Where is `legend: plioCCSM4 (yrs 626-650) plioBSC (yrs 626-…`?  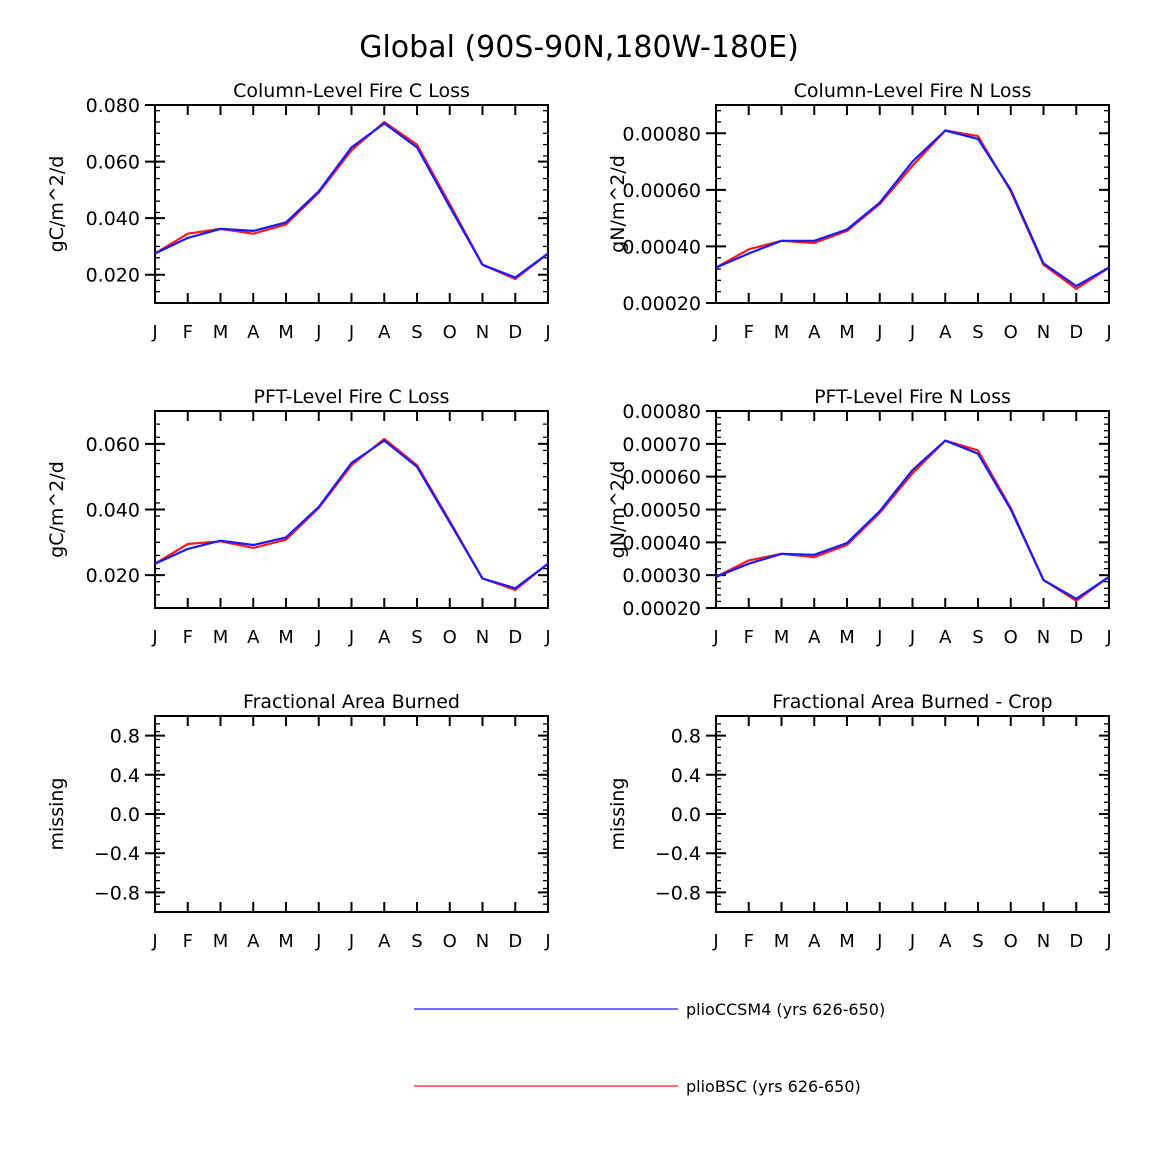
legend: plioCCSM4 (yrs 626-650) plioBSC (yrs 626-… is located at coordinates (649, 1048).